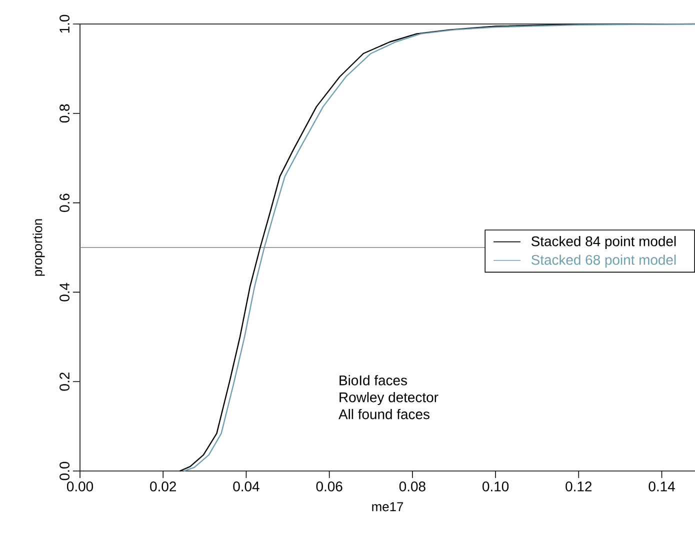 The image size is (695, 544). I want to click on x-axis-title: me17, so click(388, 507).